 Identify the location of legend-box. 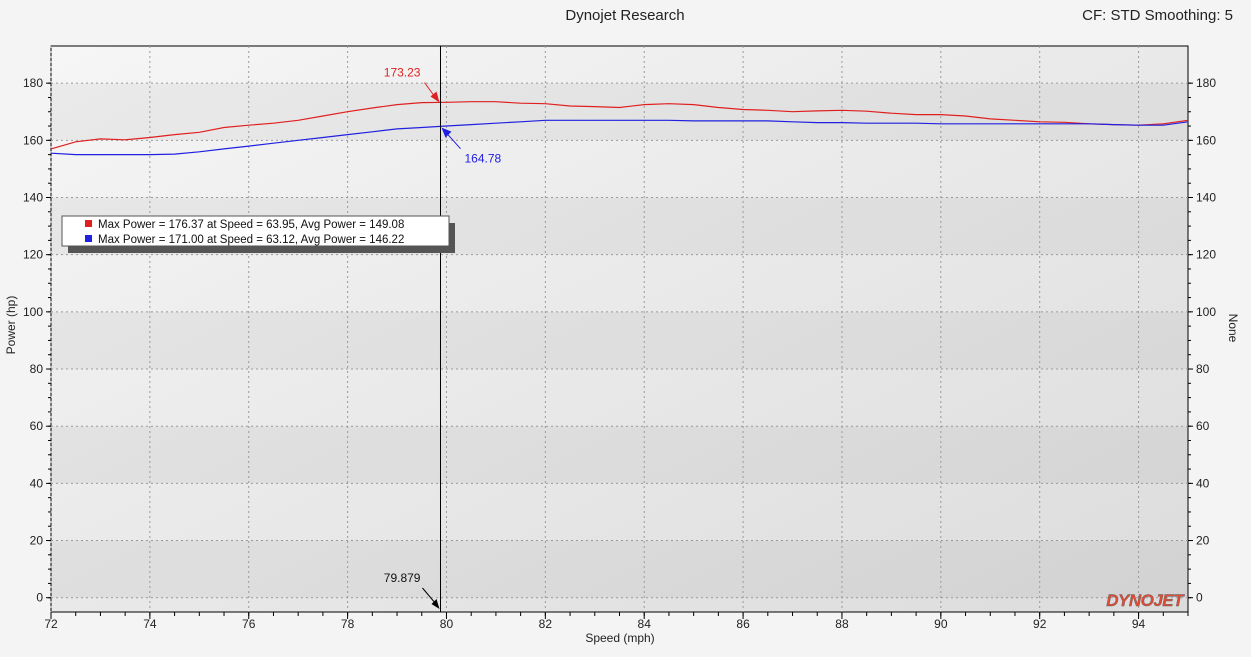
(255, 231).